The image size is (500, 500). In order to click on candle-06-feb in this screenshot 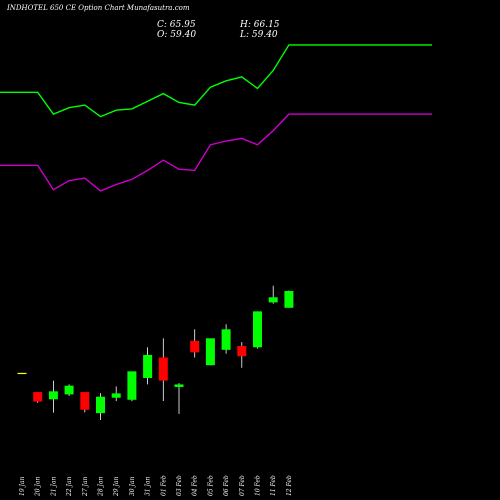, I will do `click(226, 339)`.